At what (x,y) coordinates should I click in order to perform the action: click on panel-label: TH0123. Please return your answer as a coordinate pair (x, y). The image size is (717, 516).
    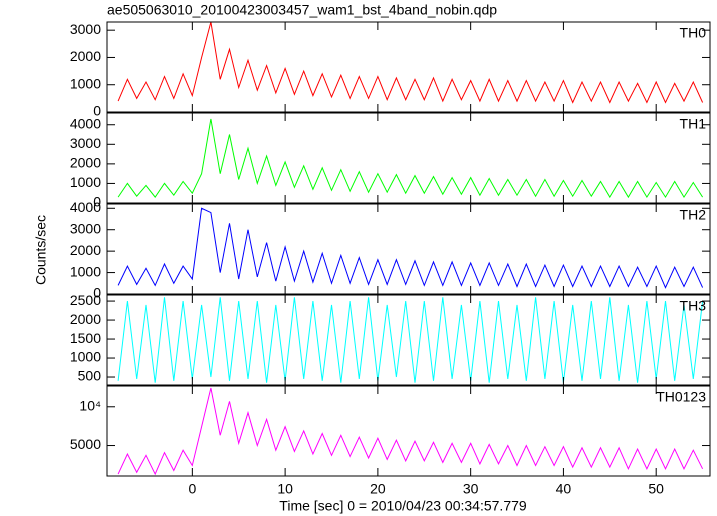
    Looking at the image, I should click on (681, 397).